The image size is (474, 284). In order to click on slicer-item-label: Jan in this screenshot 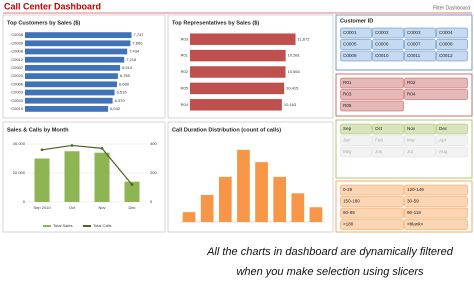, I will do `click(347, 140)`.